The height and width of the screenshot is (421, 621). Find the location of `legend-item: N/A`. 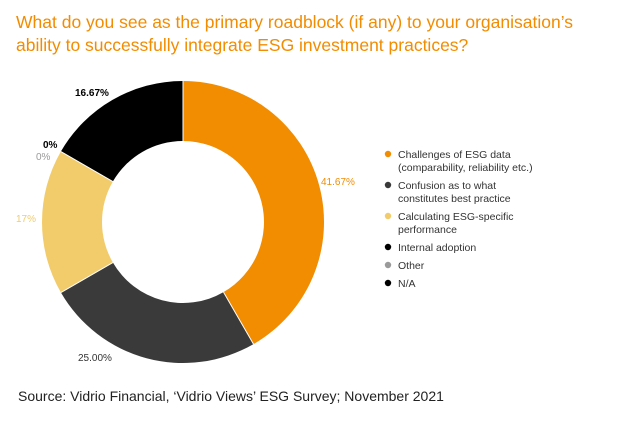

legend-item: N/A is located at coordinates (400, 284).